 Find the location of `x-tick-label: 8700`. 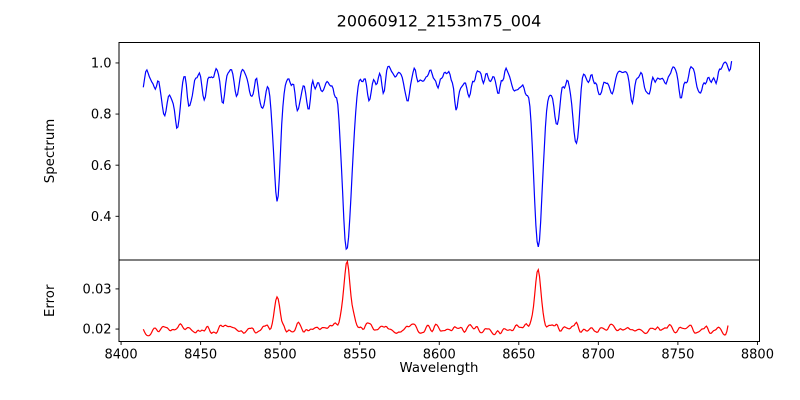

x-tick-label: 8700 is located at coordinates (598, 355).